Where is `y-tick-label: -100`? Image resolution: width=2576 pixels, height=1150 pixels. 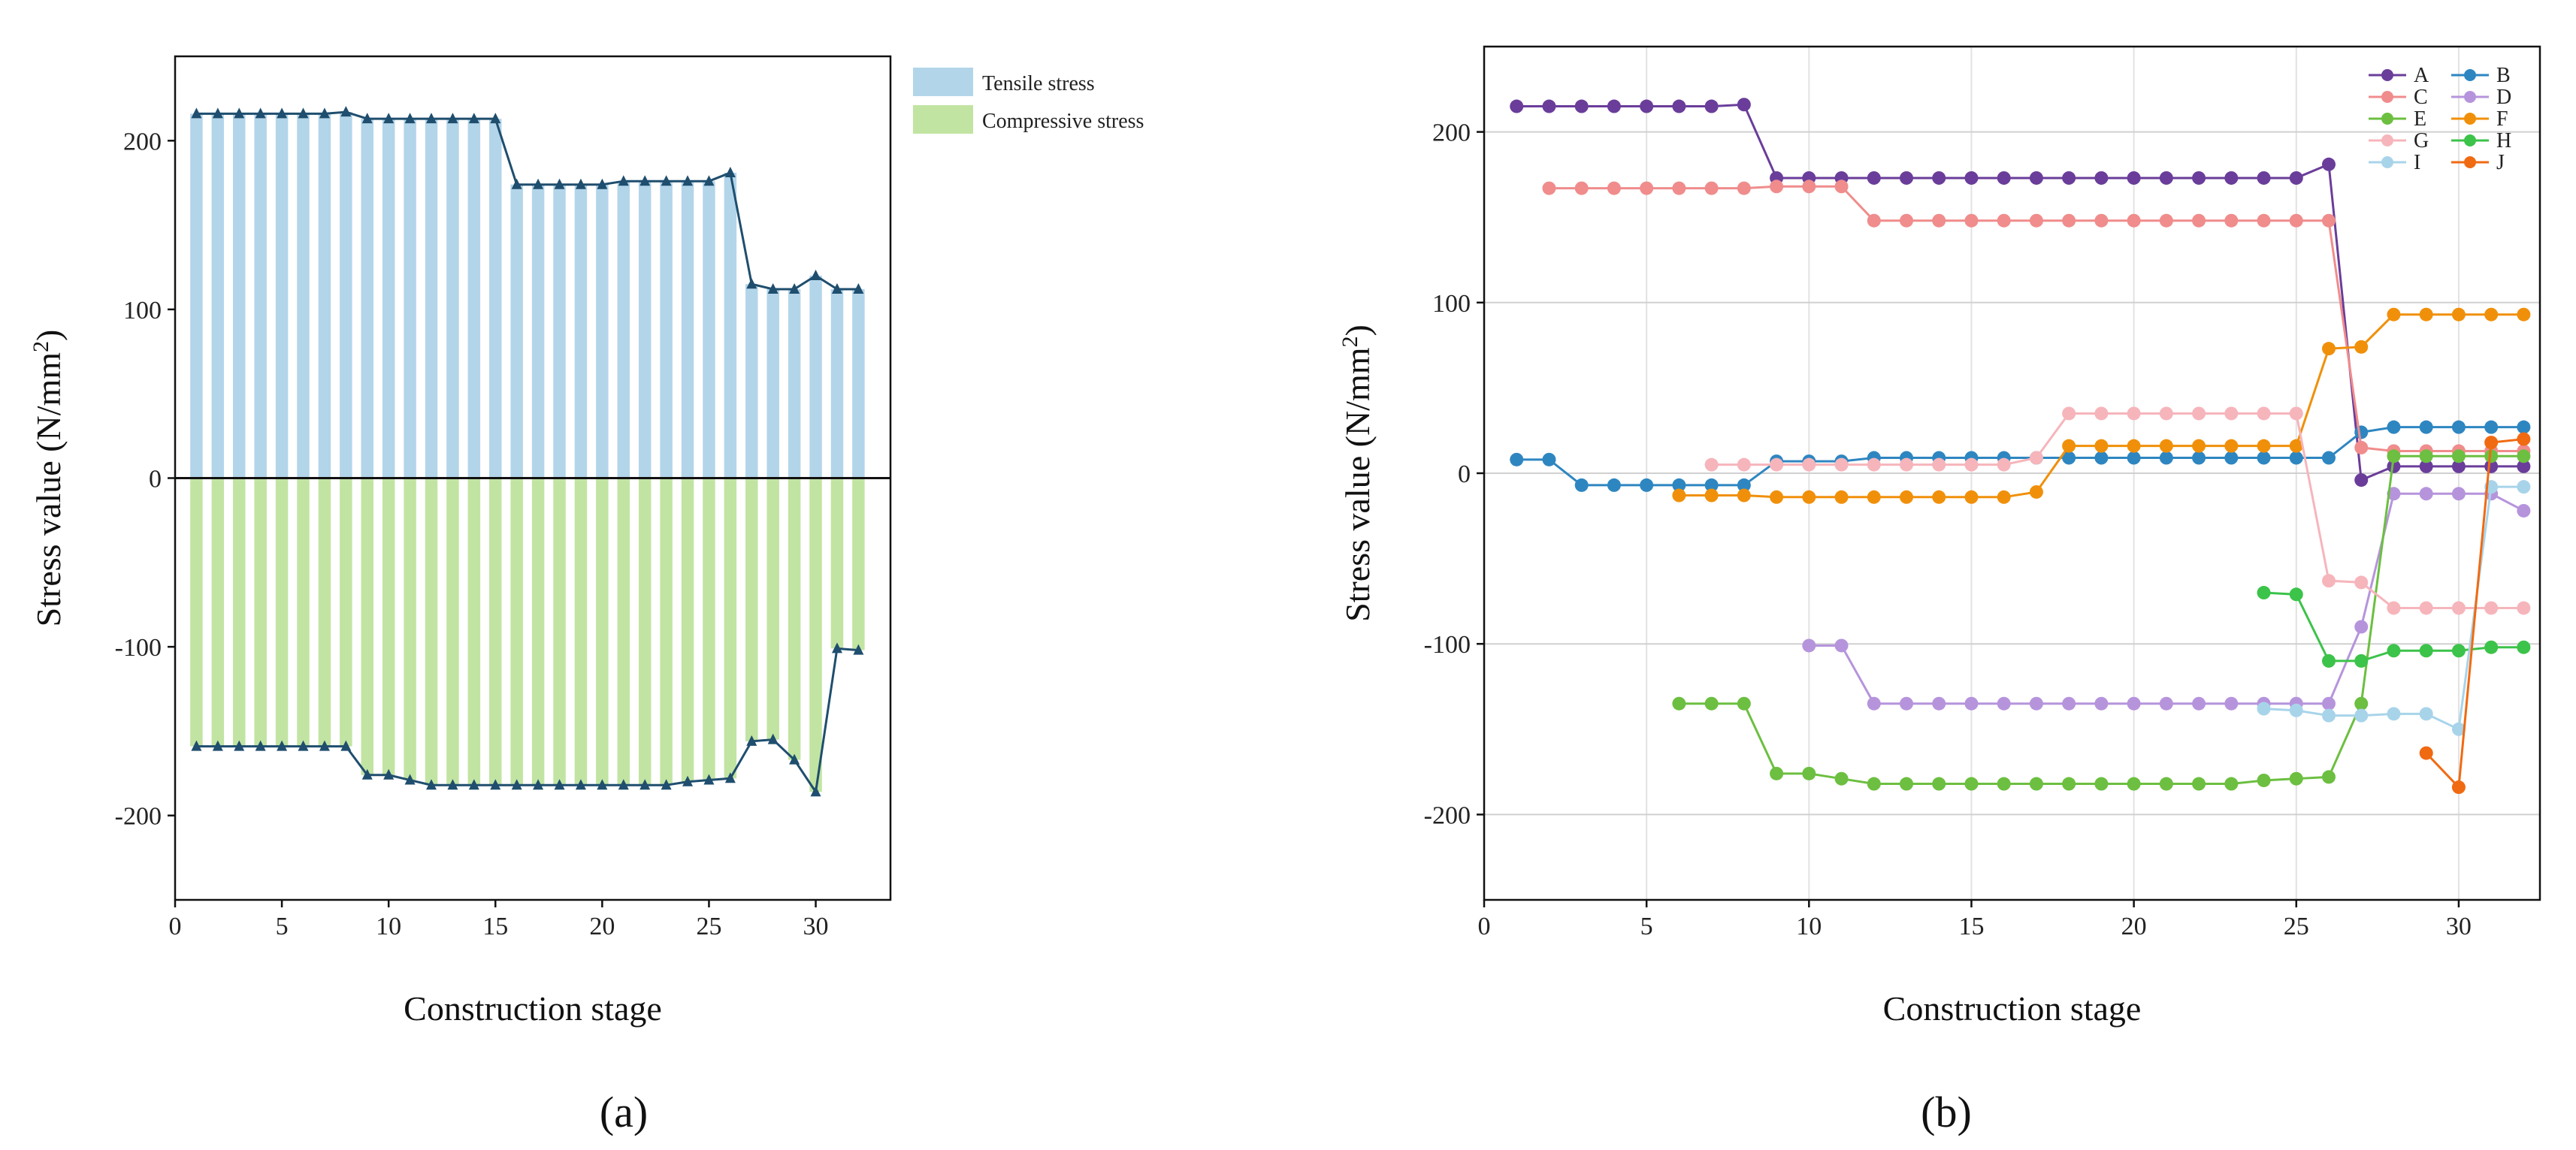 y-tick-label: -100 is located at coordinates (1447, 645).